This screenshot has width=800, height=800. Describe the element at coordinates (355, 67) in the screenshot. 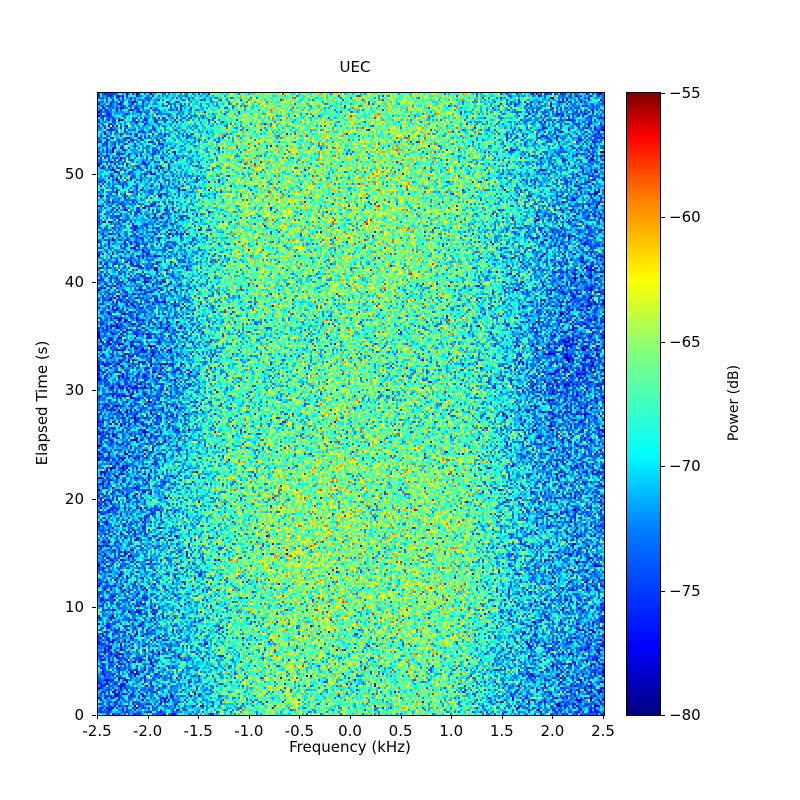

I see `title-station: UEC` at that location.